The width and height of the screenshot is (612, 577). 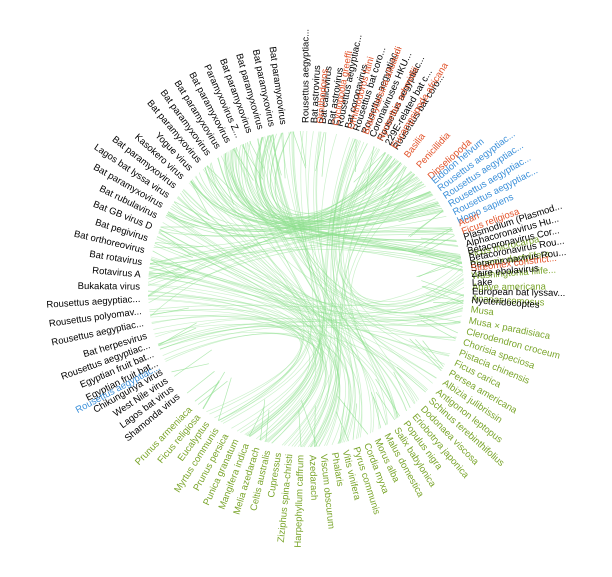 I want to click on node-label: Ananas comosus, so click(x=508, y=300).